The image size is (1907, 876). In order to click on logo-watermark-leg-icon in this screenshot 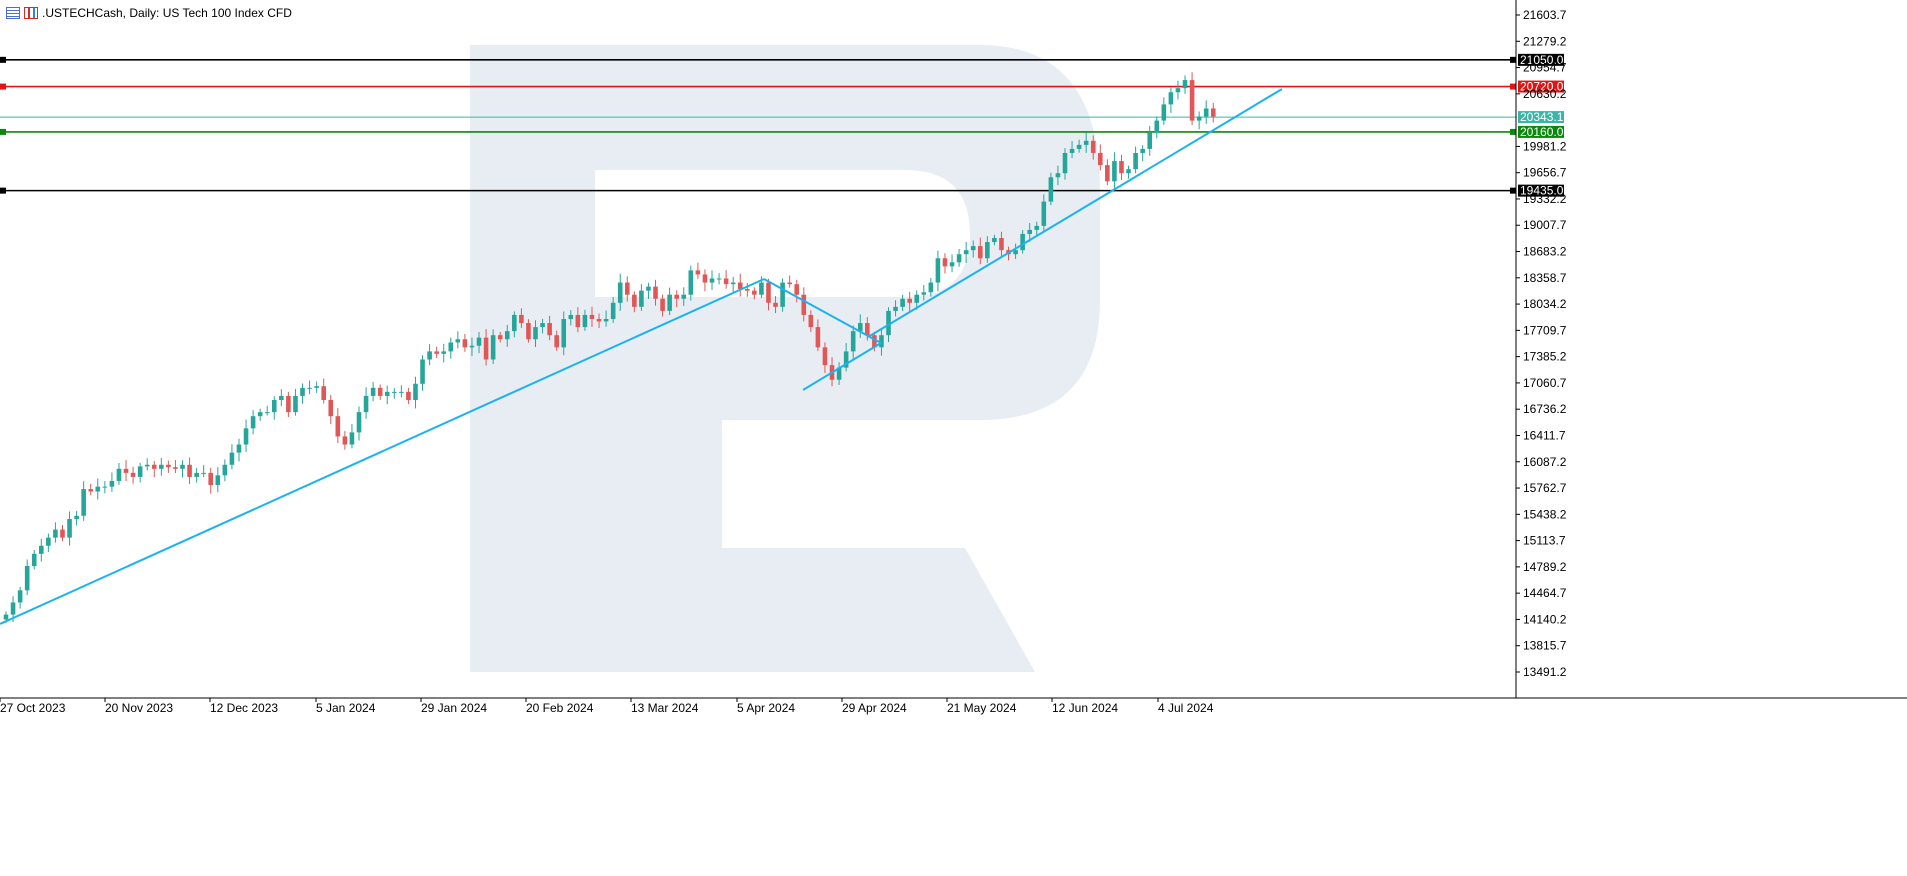, I will do `click(878, 610)`.